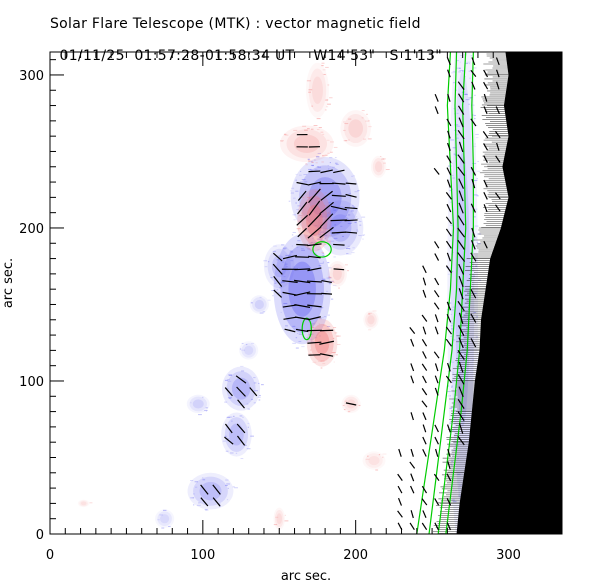 This screenshot has height=585, width=612. Describe the element at coordinates (31, 229) in the screenshot. I see `y-tick-label: 200` at that location.